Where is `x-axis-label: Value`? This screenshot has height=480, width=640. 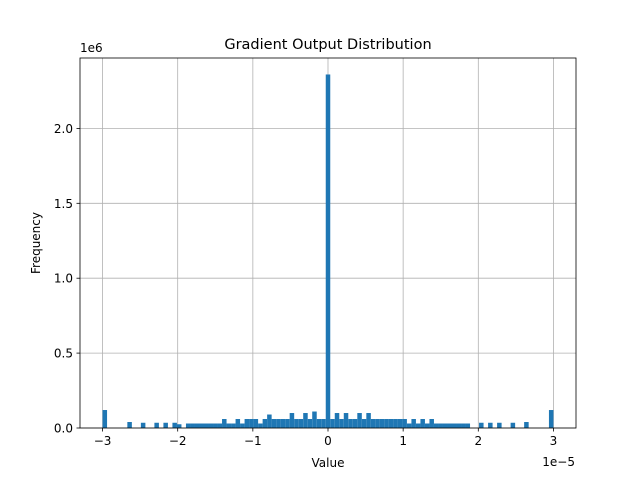
x-axis-label: Value is located at coordinates (328, 463).